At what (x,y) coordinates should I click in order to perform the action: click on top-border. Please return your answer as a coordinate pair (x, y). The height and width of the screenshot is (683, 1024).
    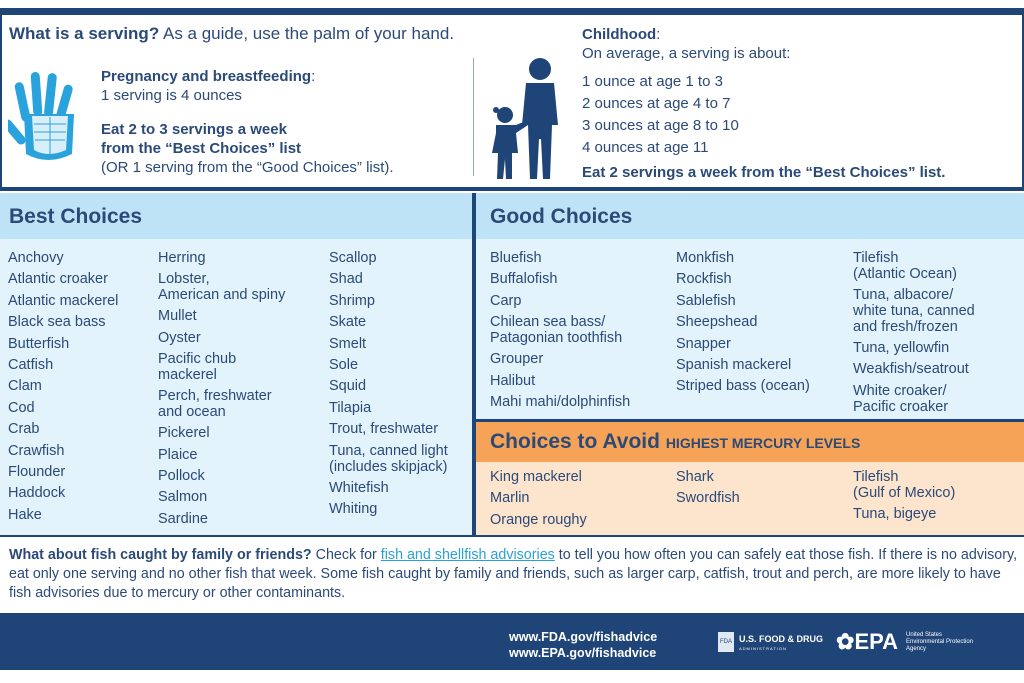
    Looking at the image, I should click on (512, 11).